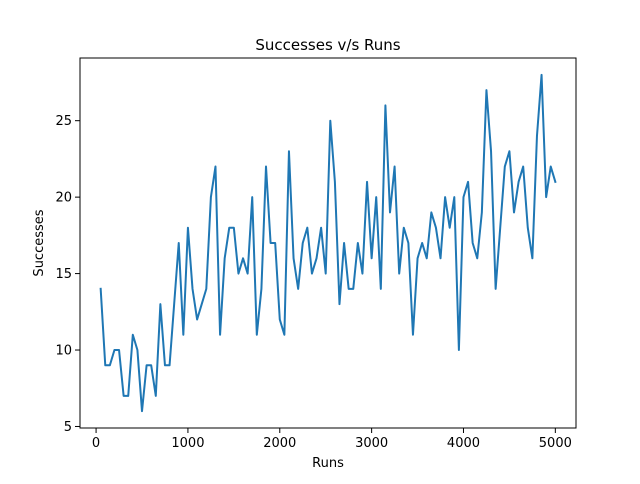  What do you see at coordinates (371, 443) in the screenshot?
I see `x-tick-label: 3000` at bounding box center [371, 443].